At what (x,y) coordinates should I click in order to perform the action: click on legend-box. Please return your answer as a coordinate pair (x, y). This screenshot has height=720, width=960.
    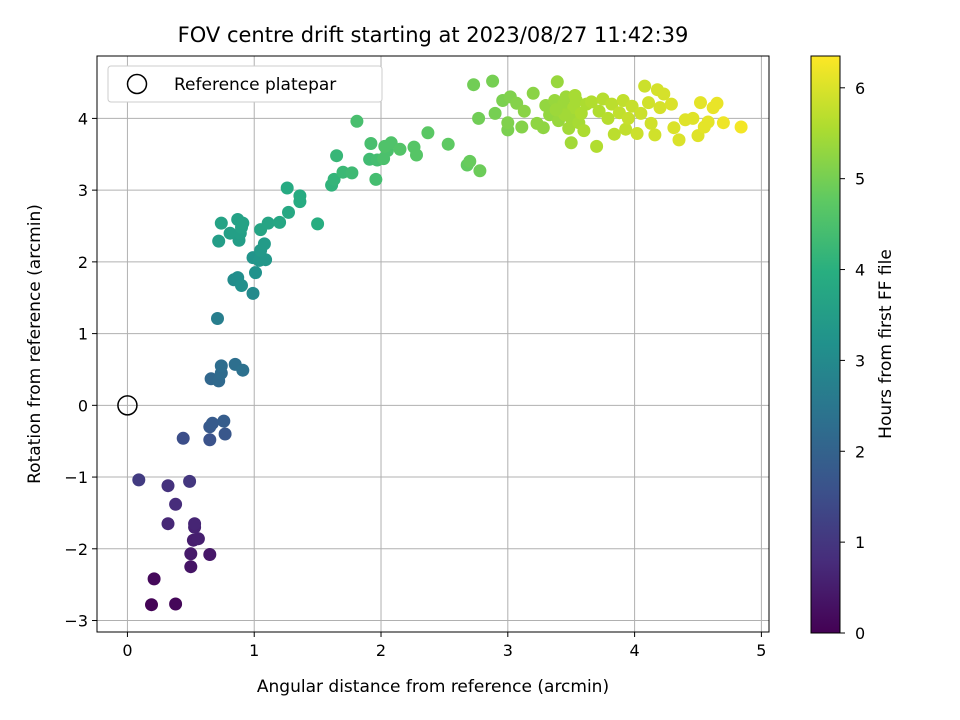
    Looking at the image, I should click on (245, 84).